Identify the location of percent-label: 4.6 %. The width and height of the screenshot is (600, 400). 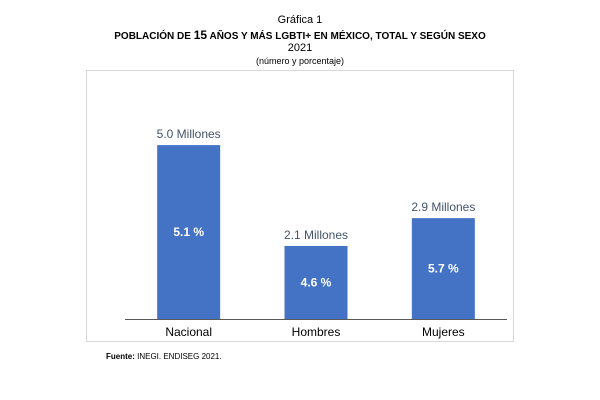
(316, 282).